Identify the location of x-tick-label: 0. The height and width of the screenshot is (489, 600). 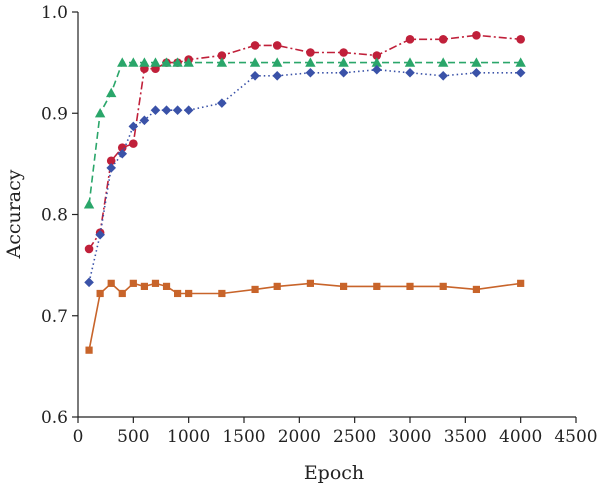
(78, 437).